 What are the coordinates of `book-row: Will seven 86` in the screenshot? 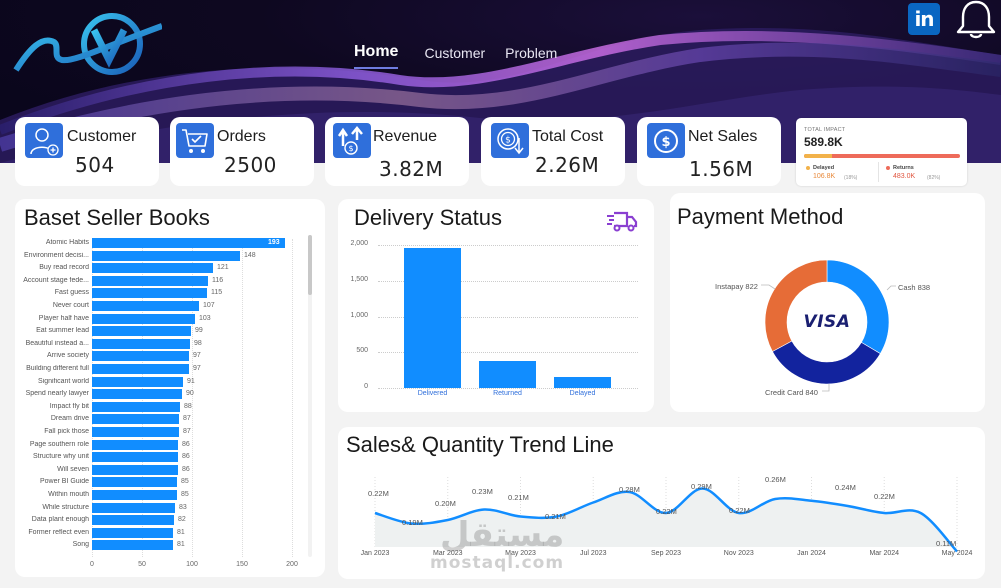 It's located at (165, 470).